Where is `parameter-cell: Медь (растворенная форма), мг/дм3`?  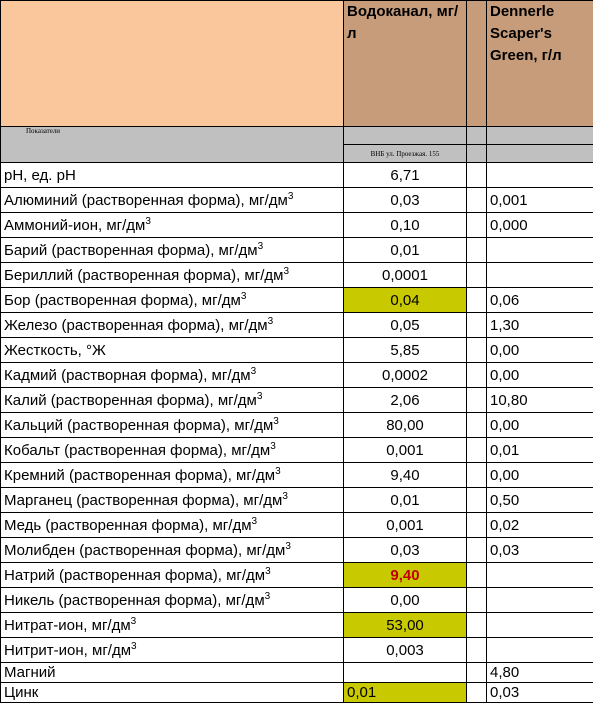
parameter-cell: Медь (растворенная форма), мг/дм3 is located at coordinates (172, 525).